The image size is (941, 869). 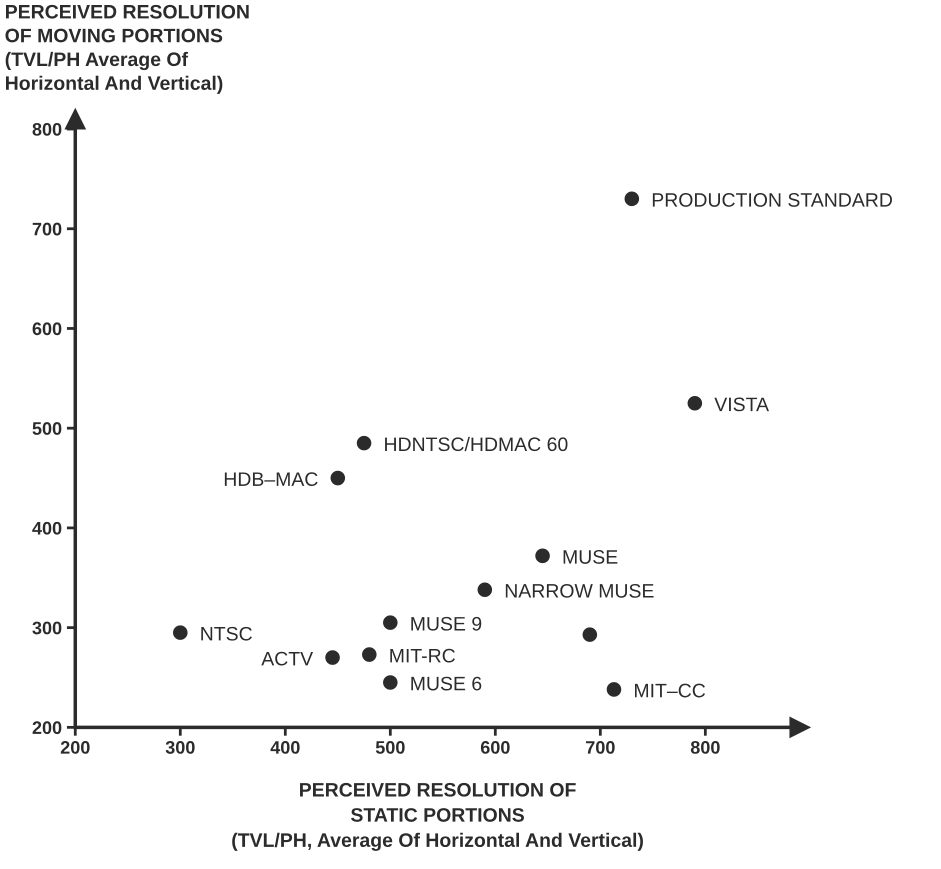 What do you see at coordinates (600, 747) in the screenshot?
I see `x-tick-label: 700` at bounding box center [600, 747].